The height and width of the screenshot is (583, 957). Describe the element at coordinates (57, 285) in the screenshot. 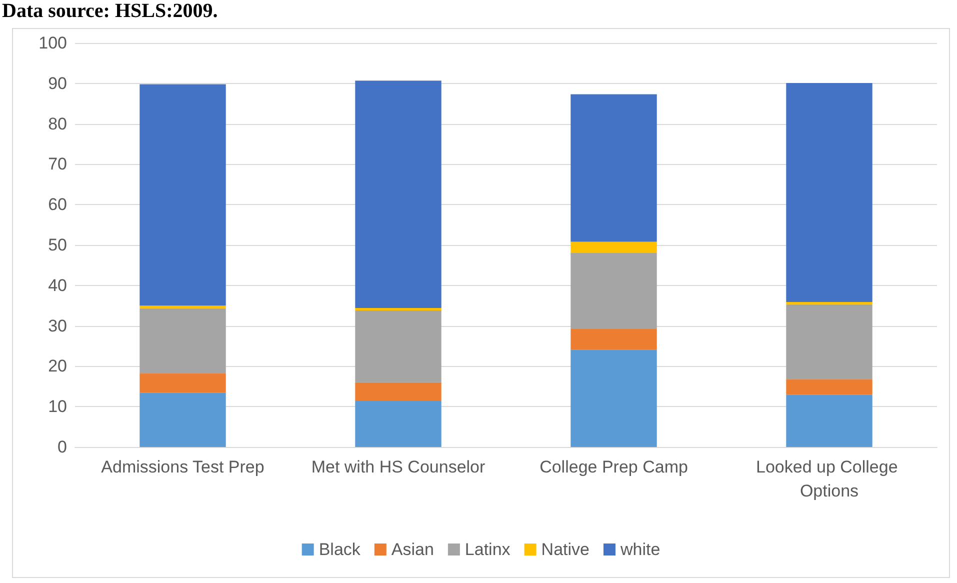

I see `y-tick-label: 40` at that location.